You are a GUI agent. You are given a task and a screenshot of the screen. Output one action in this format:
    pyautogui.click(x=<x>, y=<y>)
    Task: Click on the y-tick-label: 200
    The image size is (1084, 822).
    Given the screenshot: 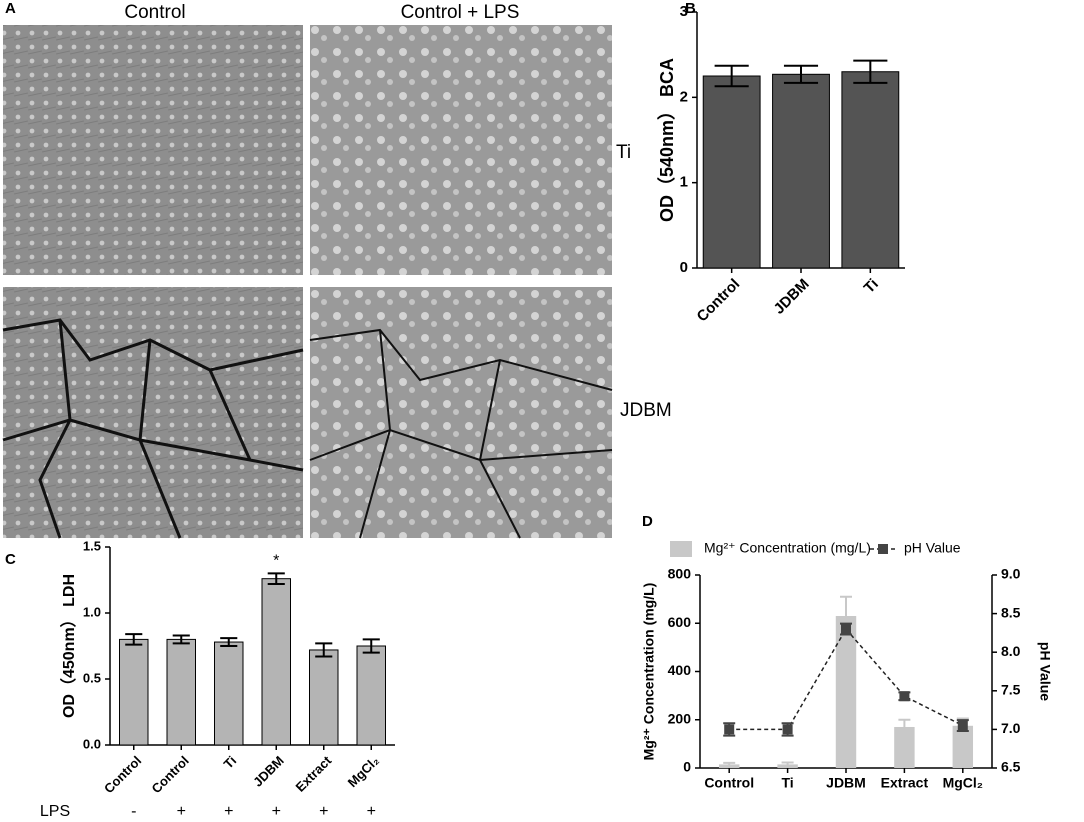 What is the action you would take?
    pyautogui.click(x=680, y=718)
    